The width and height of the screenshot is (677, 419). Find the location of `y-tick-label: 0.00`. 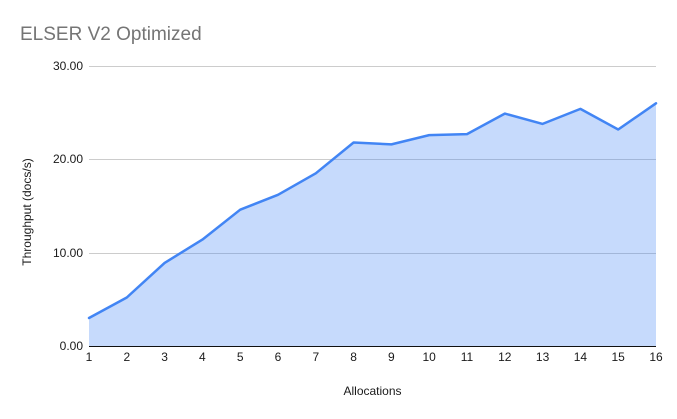

y-tick-label: 0.00 is located at coordinates (71, 346).